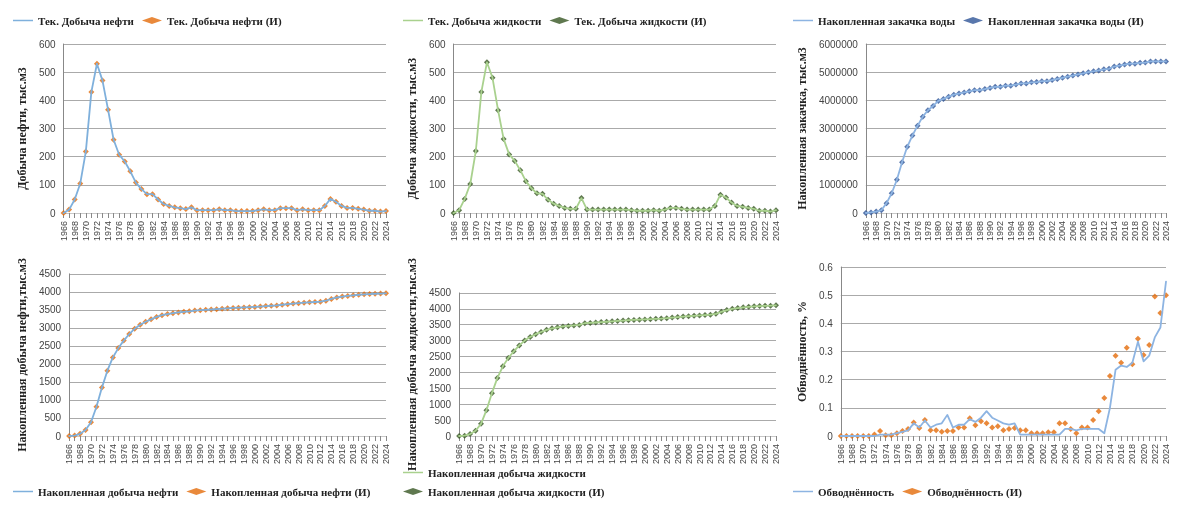 This screenshot has height=511, width=1186. I want to click on y-tick-label: 2500, so click(50, 346).